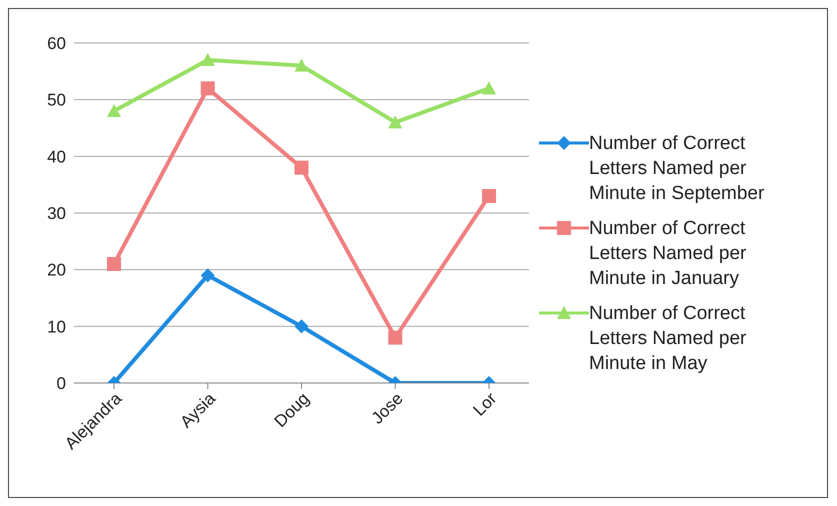  I want to click on y-tick-label: 60, so click(56, 44).